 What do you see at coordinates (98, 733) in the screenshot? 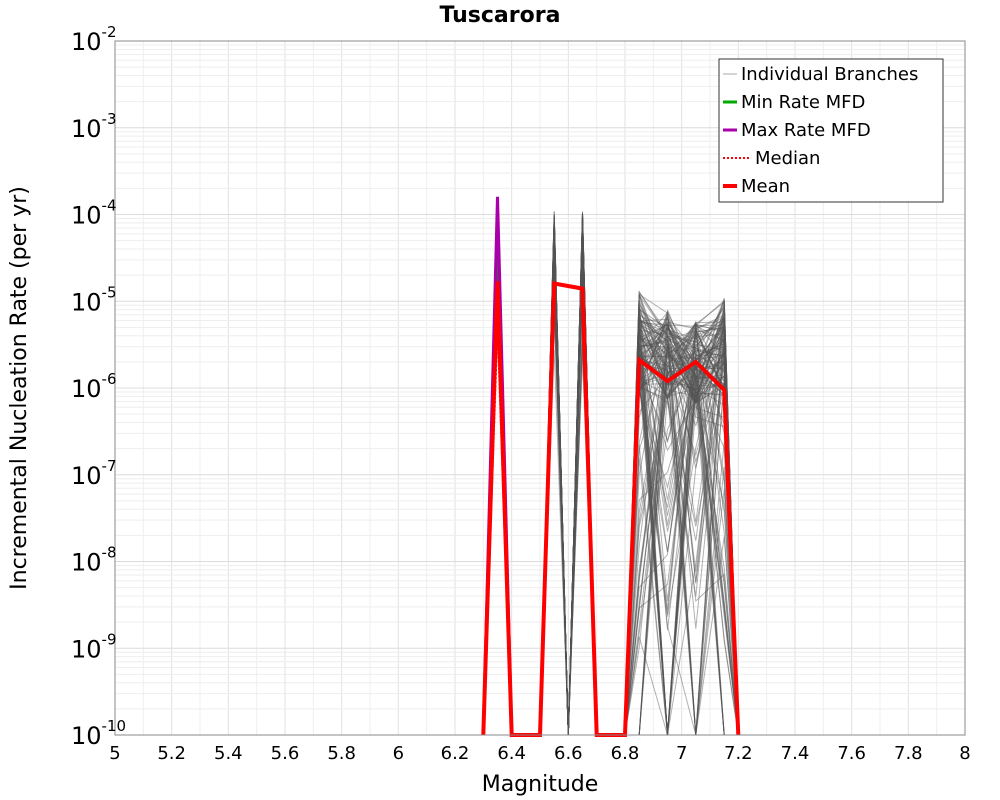
I see `y-tick-label: 10⁻¹⁰` at bounding box center [98, 733].